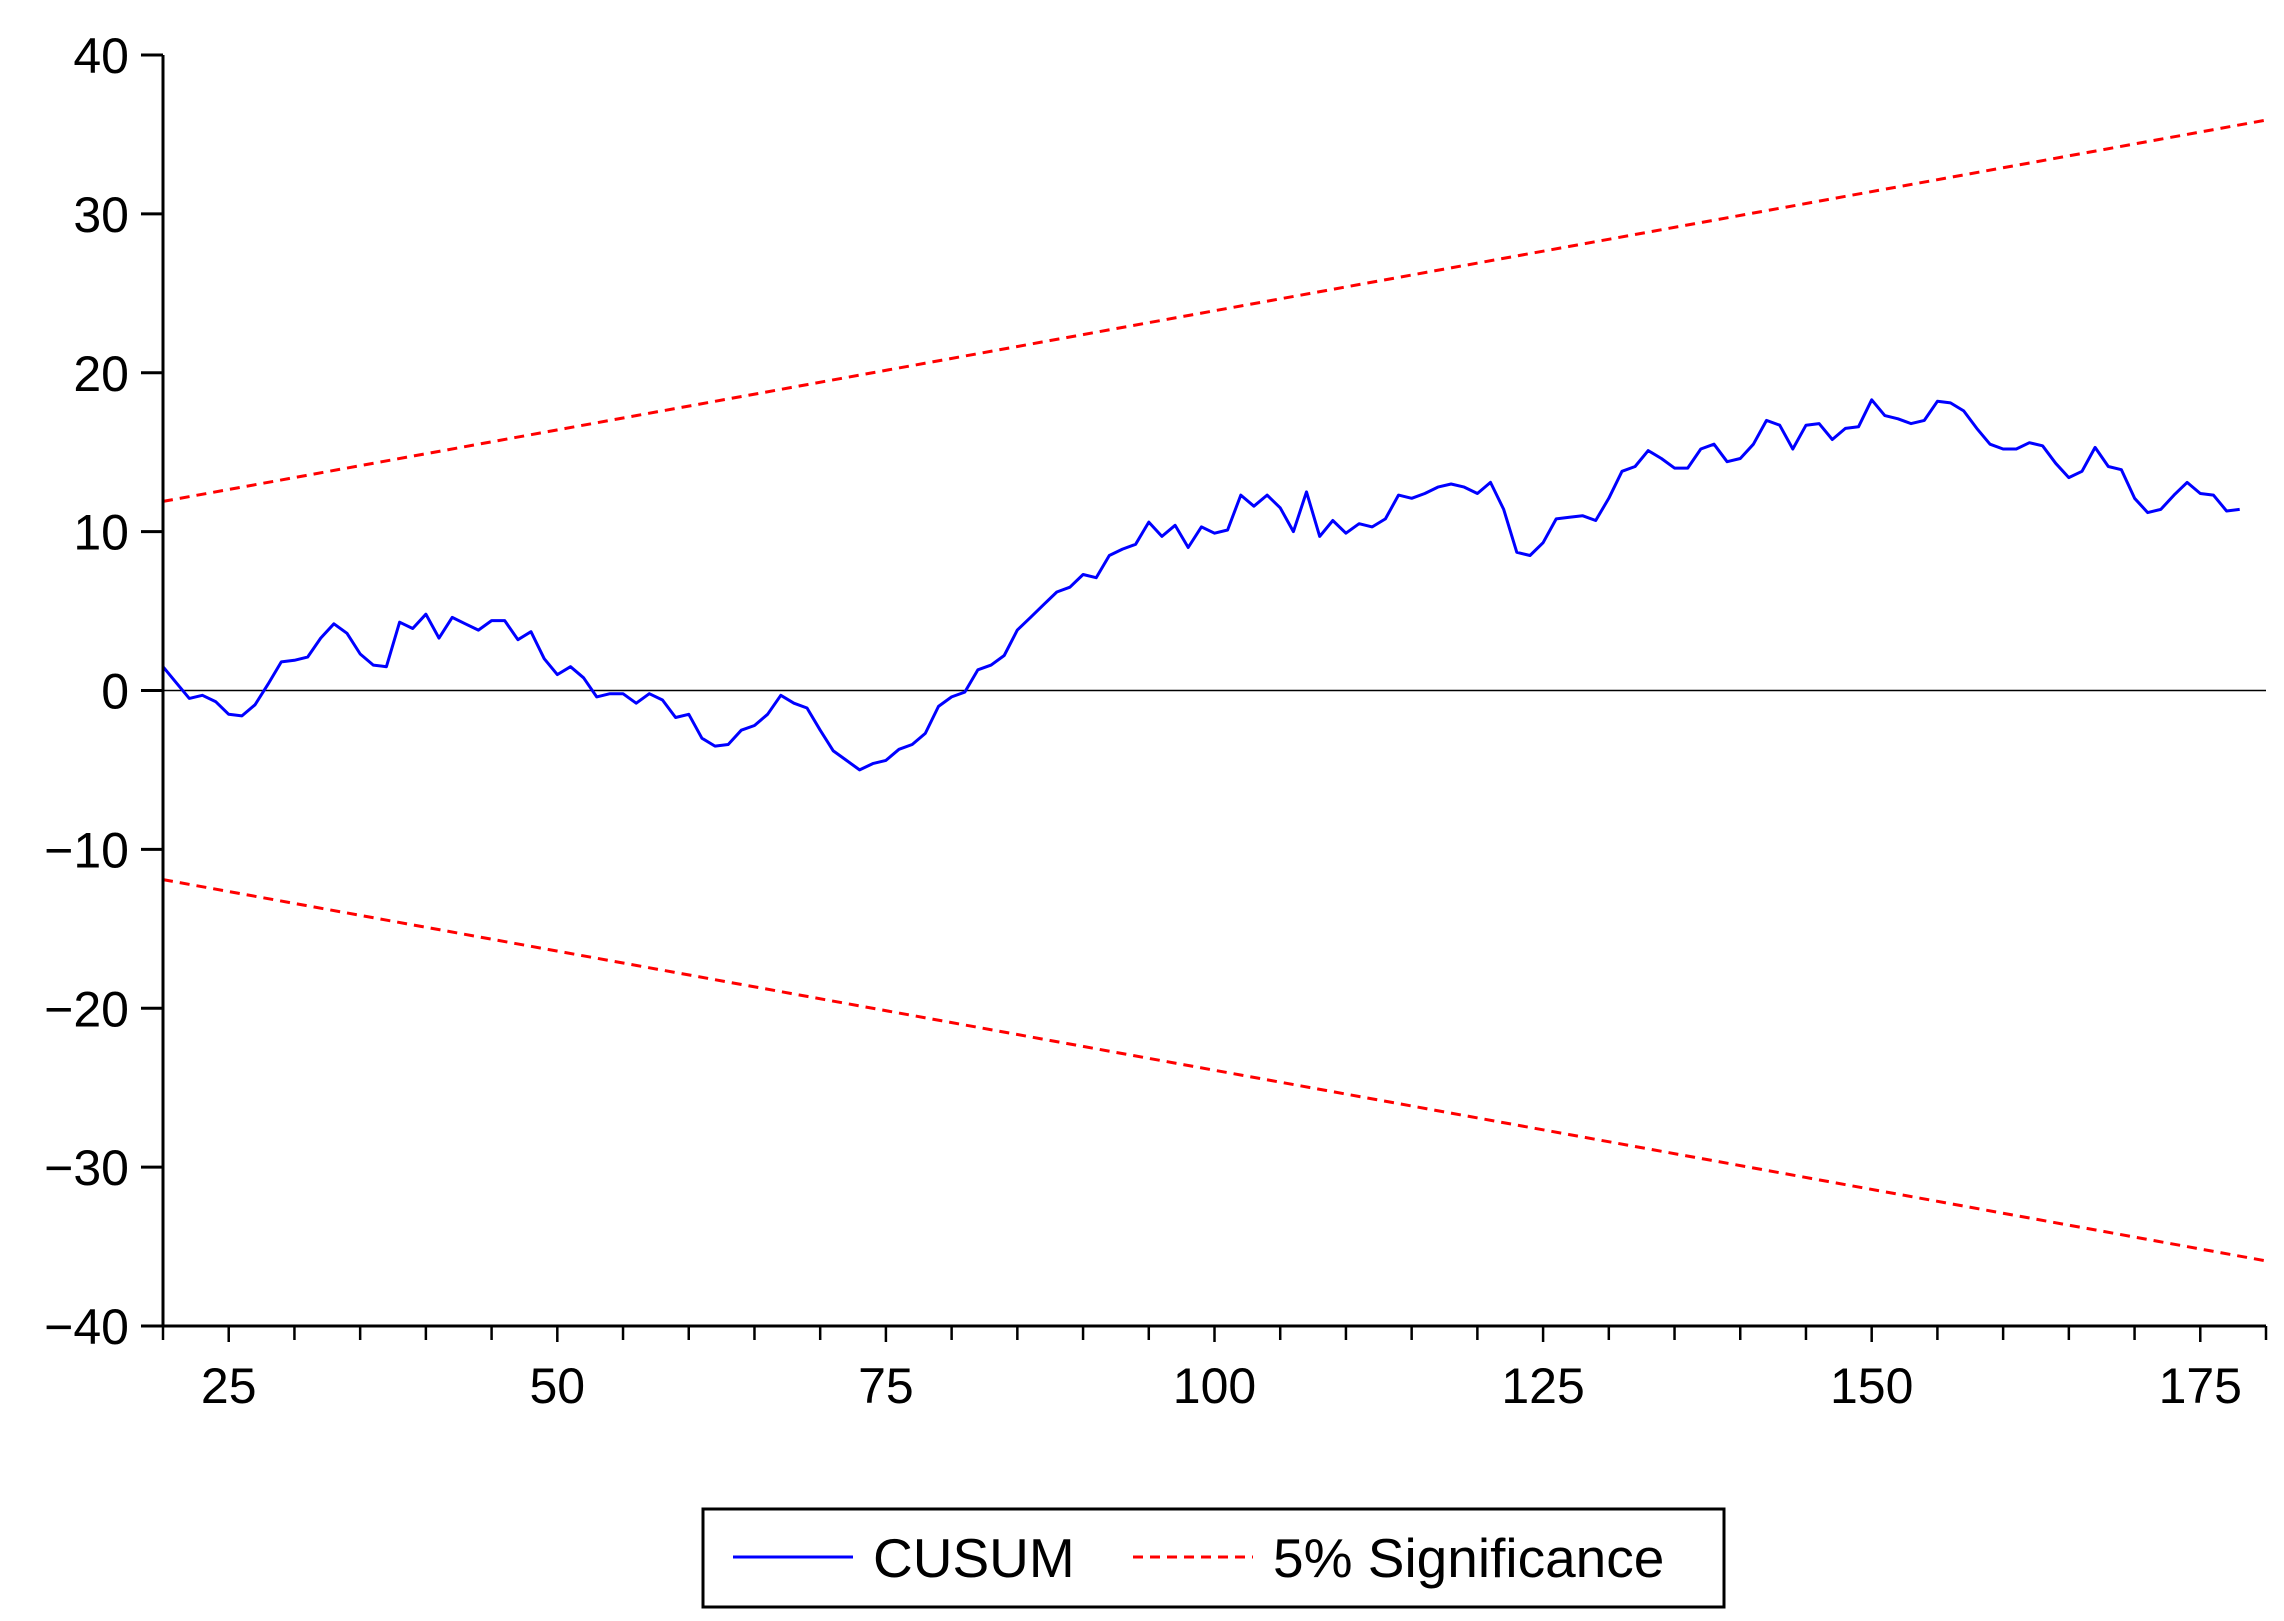 The image size is (2284, 1621). What do you see at coordinates (86, 1009) in the screenshot?
I see `y-tick-label: −20` at bounding box center [86, 1009].